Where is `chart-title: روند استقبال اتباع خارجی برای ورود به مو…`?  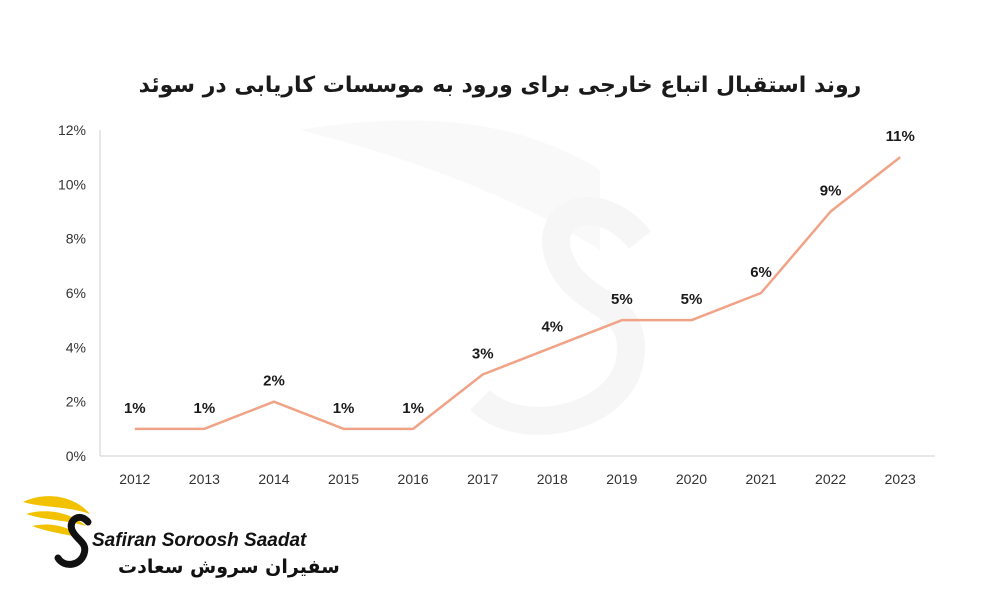 chart-title: روند استقبال اتباع خارجی برای ورود به مو… is located at coordinates (500, 85).